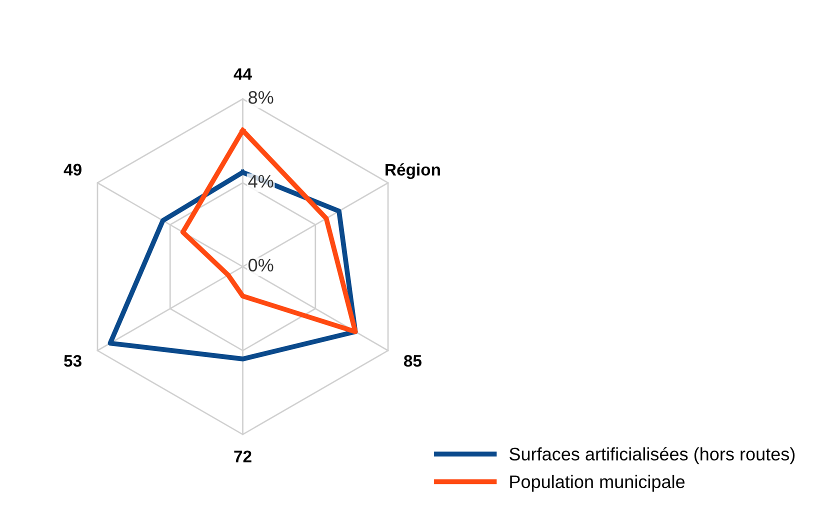 This screenshot has width=816, height=508. I want to click on spoke-label: 53, so click(73, 360).